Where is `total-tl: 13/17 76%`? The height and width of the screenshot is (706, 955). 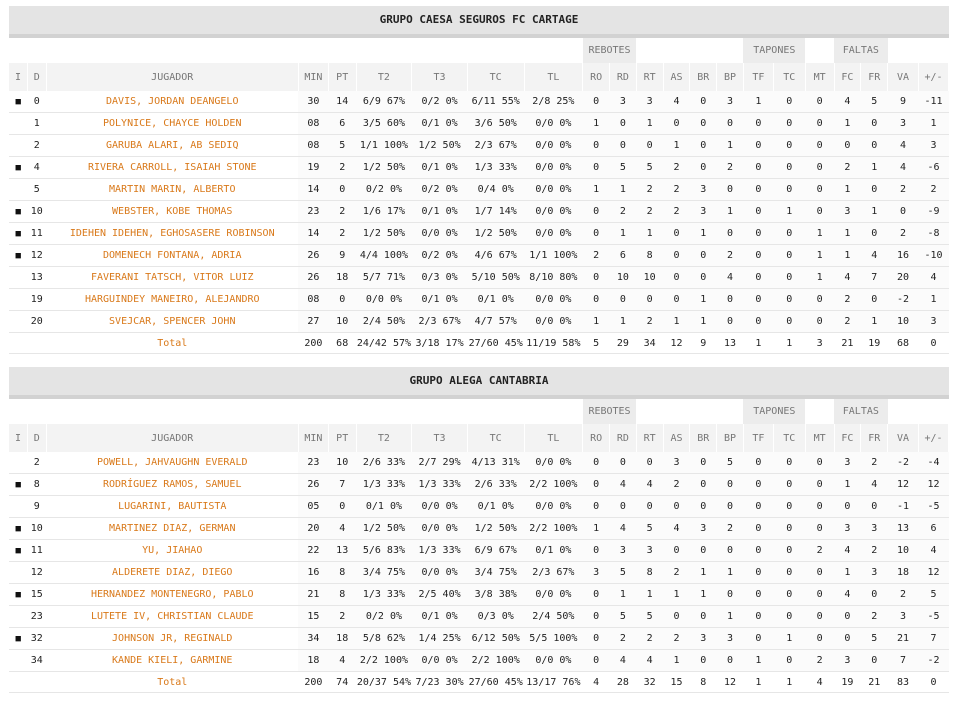 total-tl: 13/17 76% is located at coordinates (553, 682).